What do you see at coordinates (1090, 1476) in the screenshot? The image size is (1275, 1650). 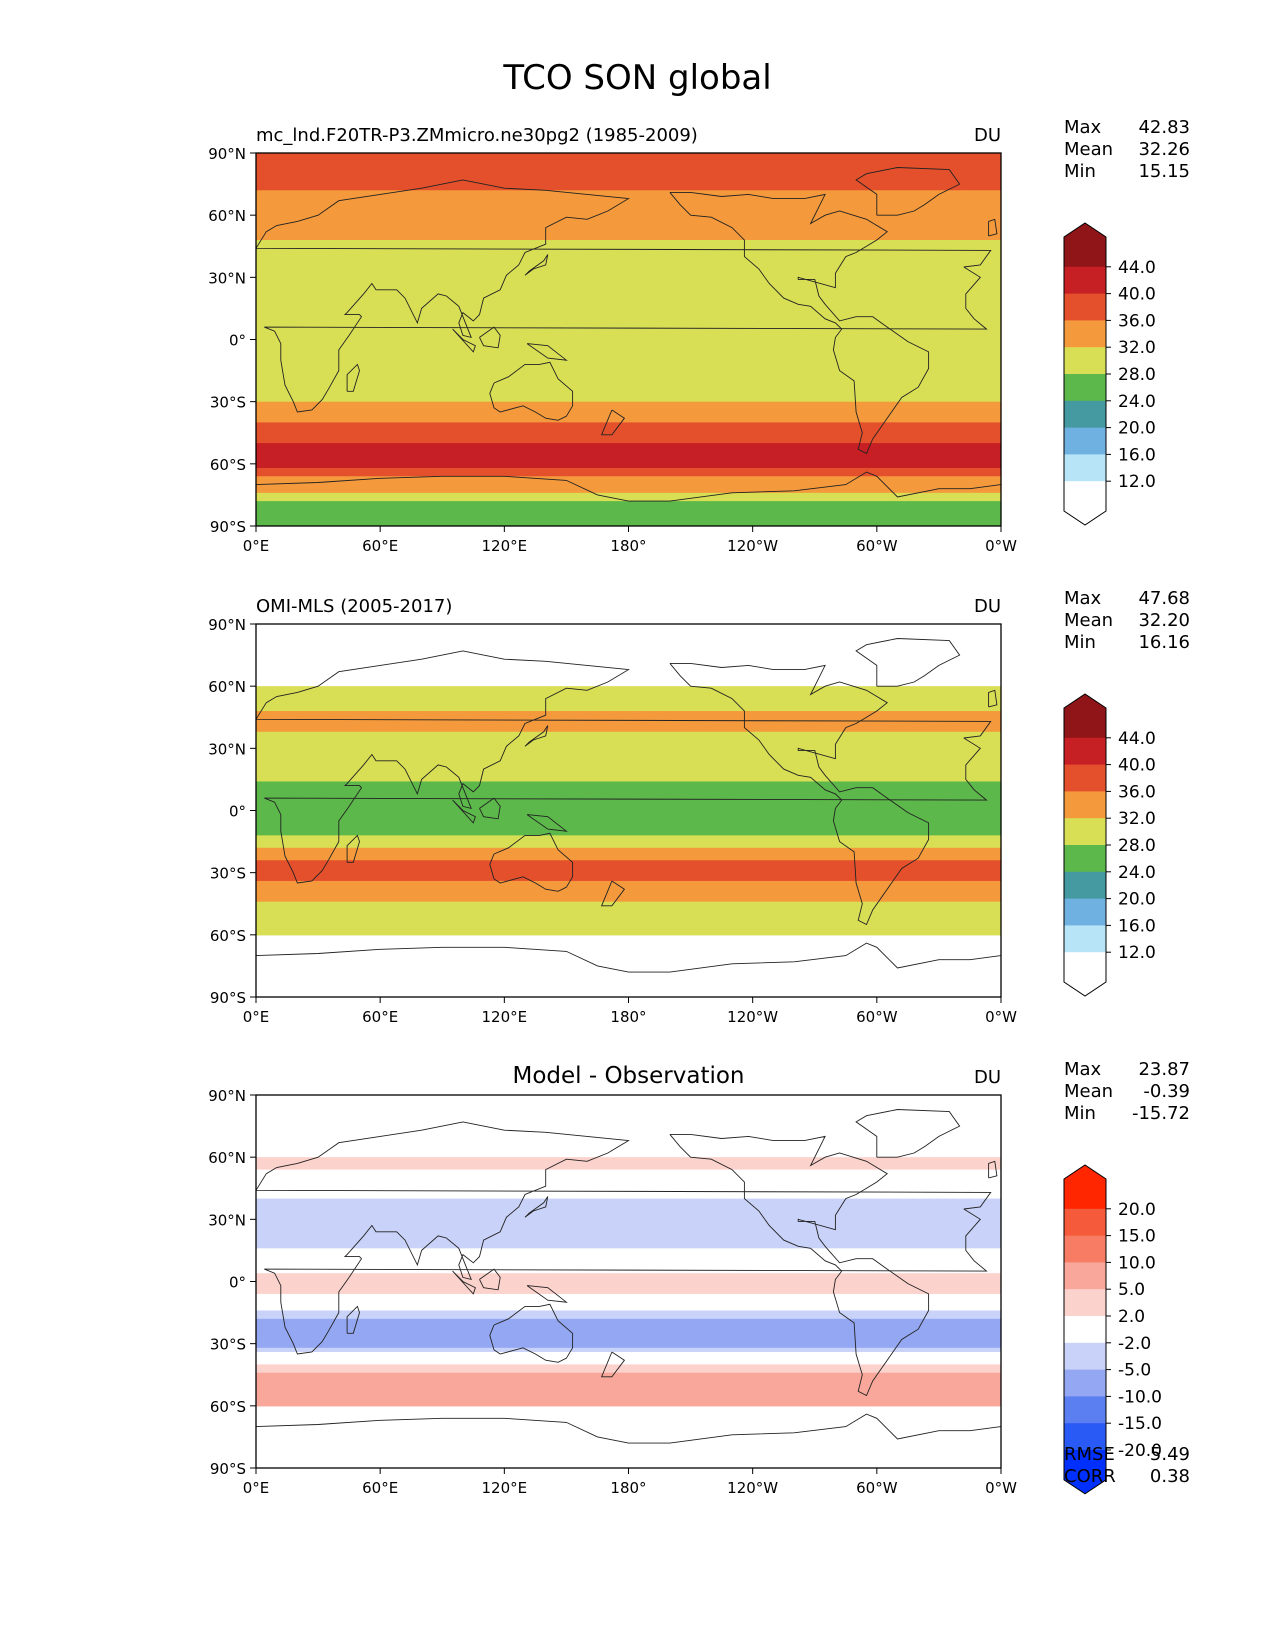 I see `extra-stat-label: CORR` at bounding box center [1090, 1476].